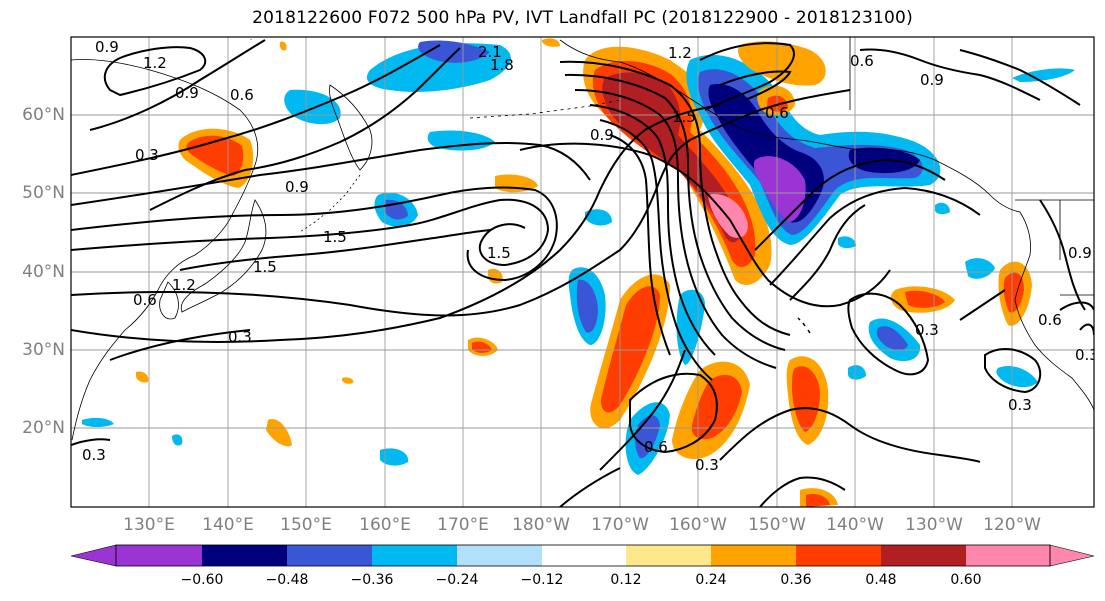 The height and width of the screenshot is (601, 1105). I want to click on lon-label: 180°W, so click(541, 525).